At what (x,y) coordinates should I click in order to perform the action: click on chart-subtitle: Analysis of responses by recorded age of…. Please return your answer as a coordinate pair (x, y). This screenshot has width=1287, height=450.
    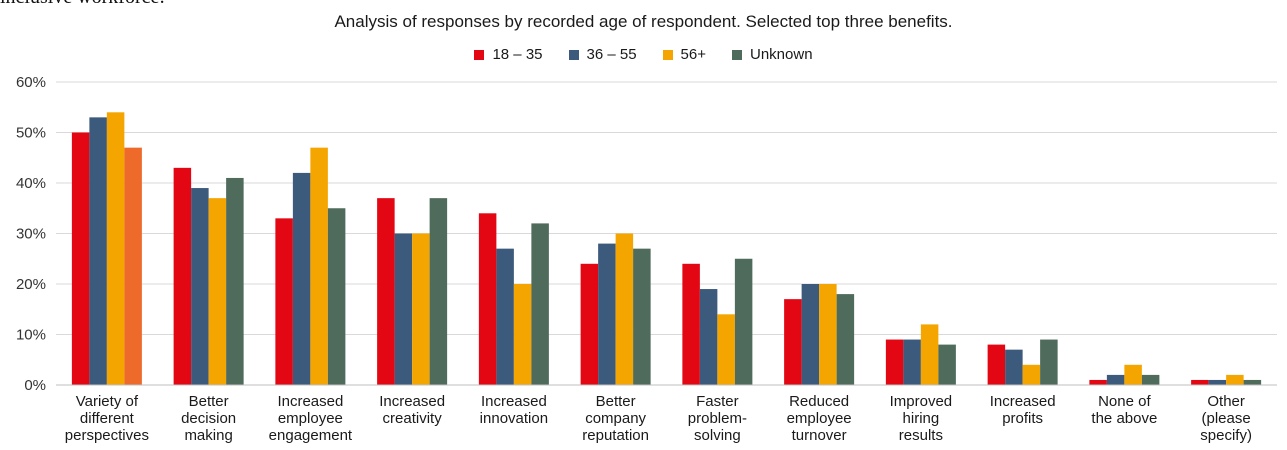
    Looking at the image, I should click on (643, 21).